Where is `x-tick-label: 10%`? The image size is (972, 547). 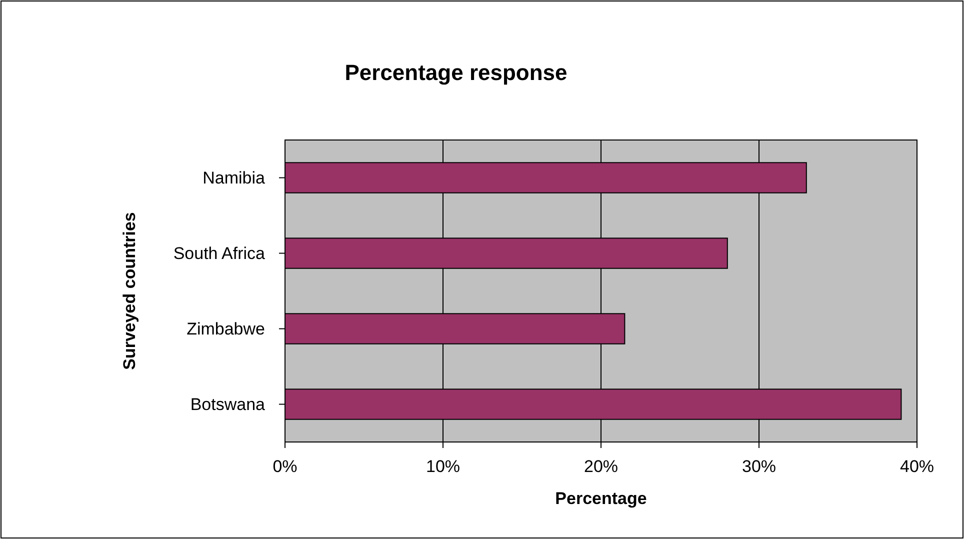 x-tick-label: 10% is located at coordinates (443, 466).